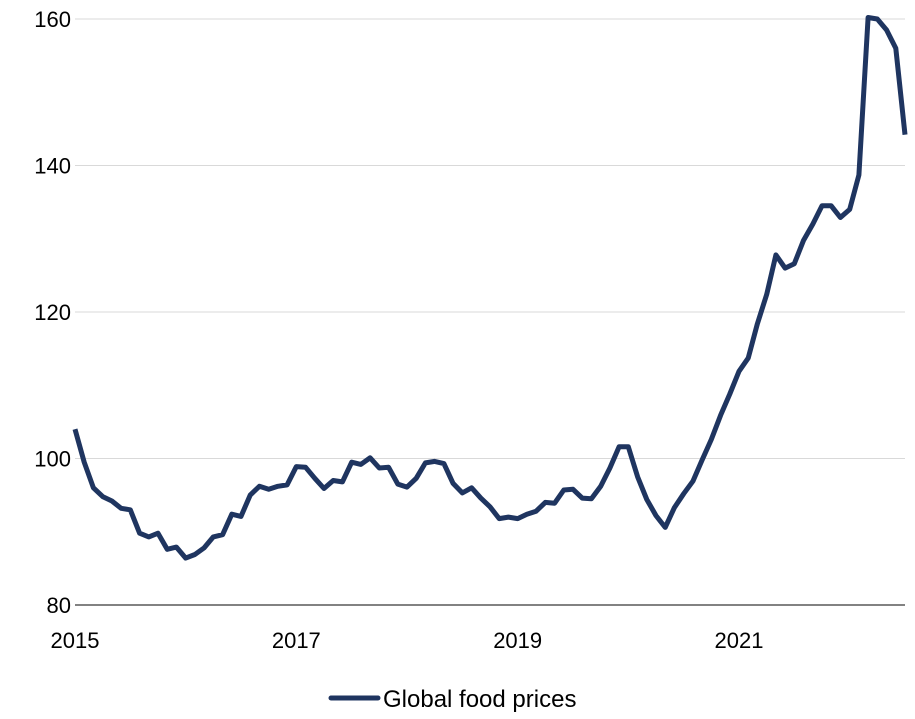 This screenshot has width=915, height=719. What do you see at coordinates (296, 640) in the screenshot?
I see `x-tick-label-2017: 2017` at bounding box center [296, 640].